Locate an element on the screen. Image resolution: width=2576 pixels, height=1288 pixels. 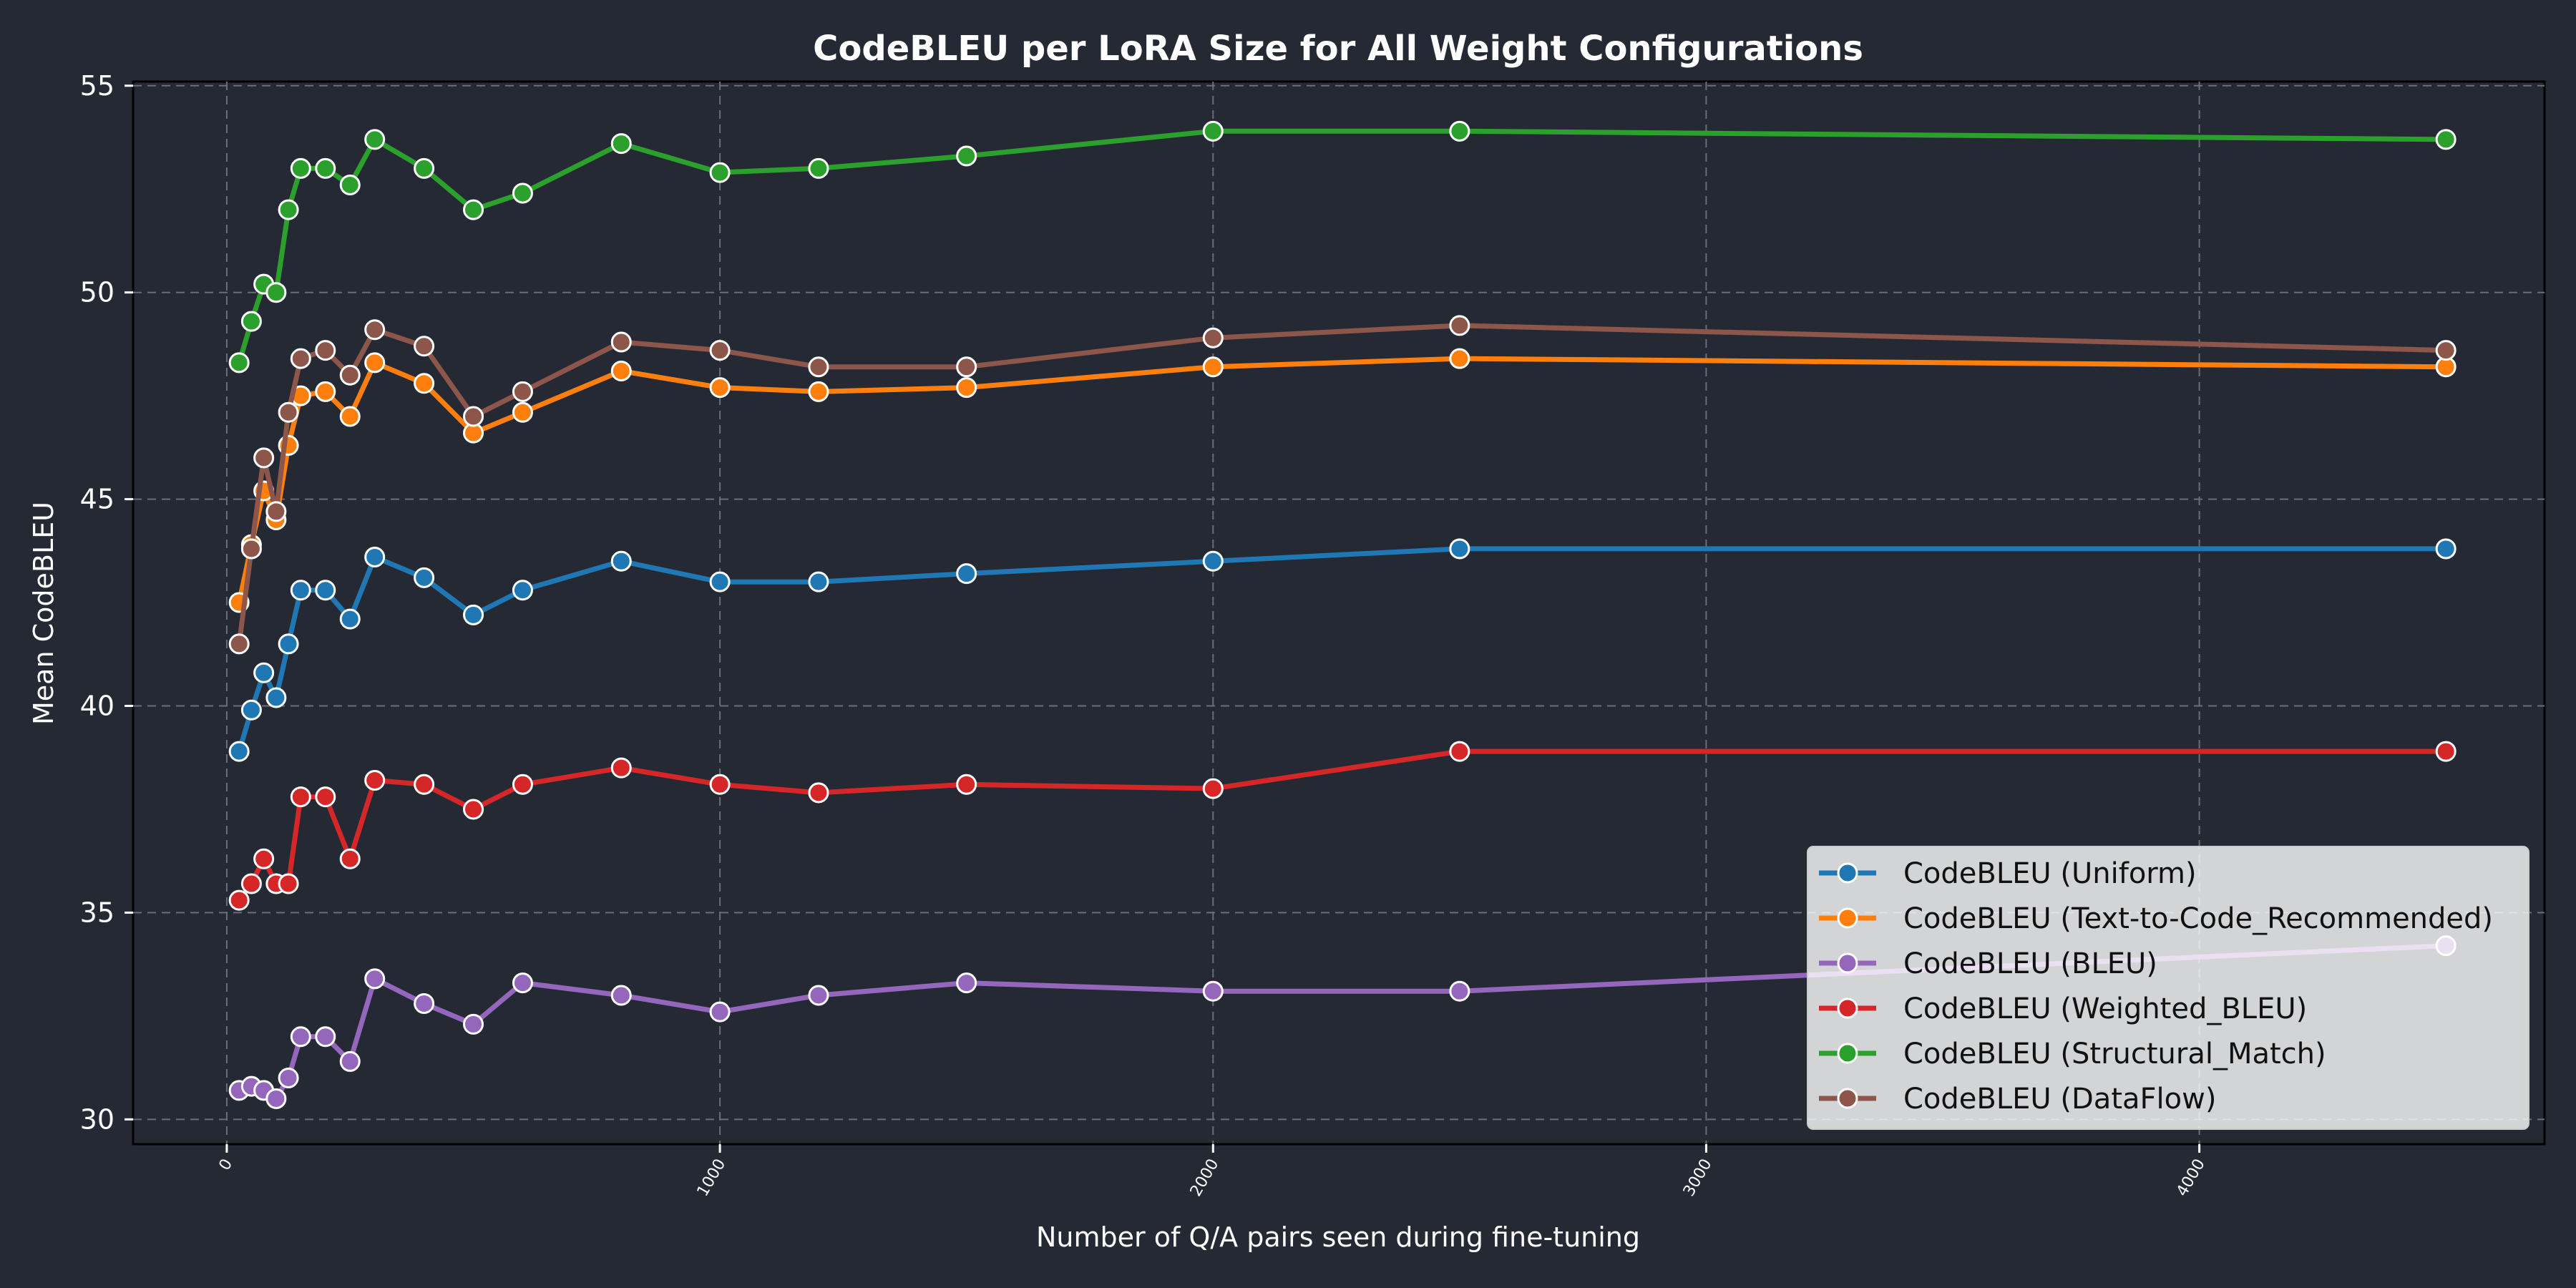
legend-item-3: CodeBLEU (Weighted_BLEU) is located at coordinates (2063, 1008).